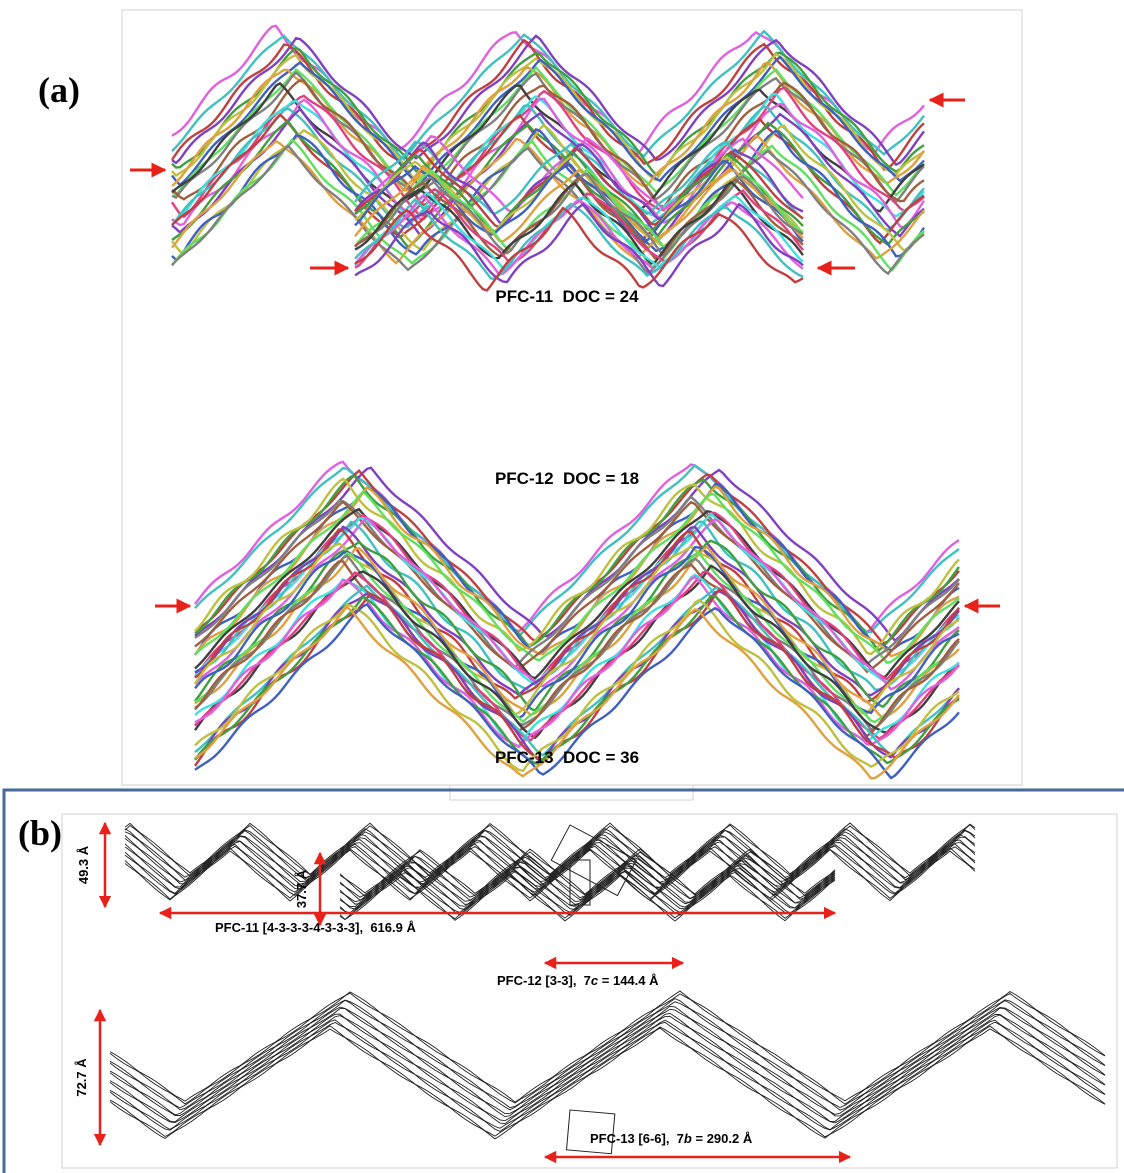 The height and width of the screenshot is (1173, 1124). What do you see at coordinates (83, 864) in the screenshot?
I see `height-label: 49.3 Å` at bounding box center [83, 864].